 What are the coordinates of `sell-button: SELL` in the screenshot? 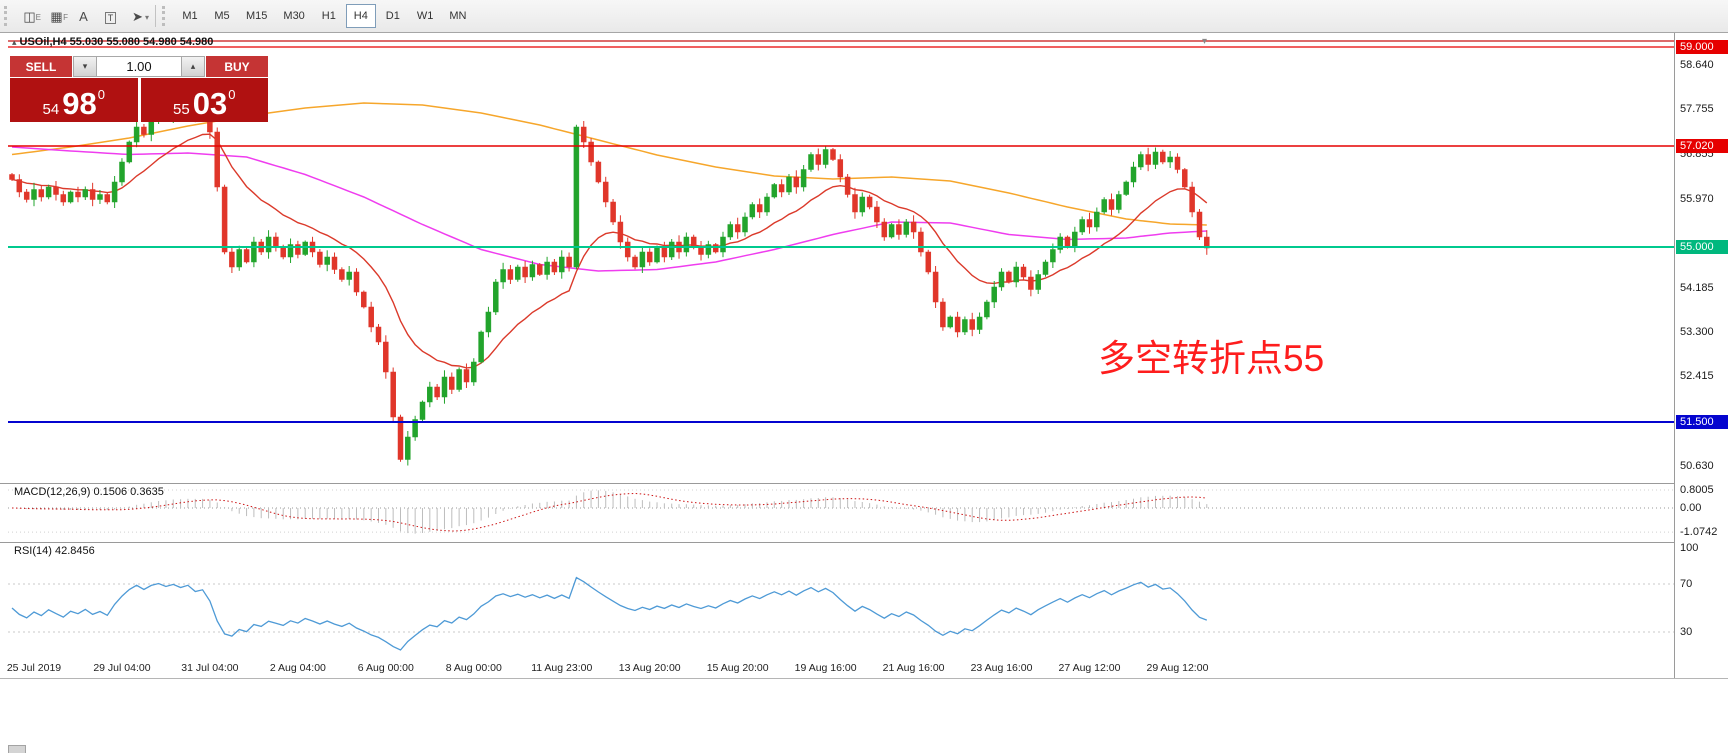 It's located at (41, 66).